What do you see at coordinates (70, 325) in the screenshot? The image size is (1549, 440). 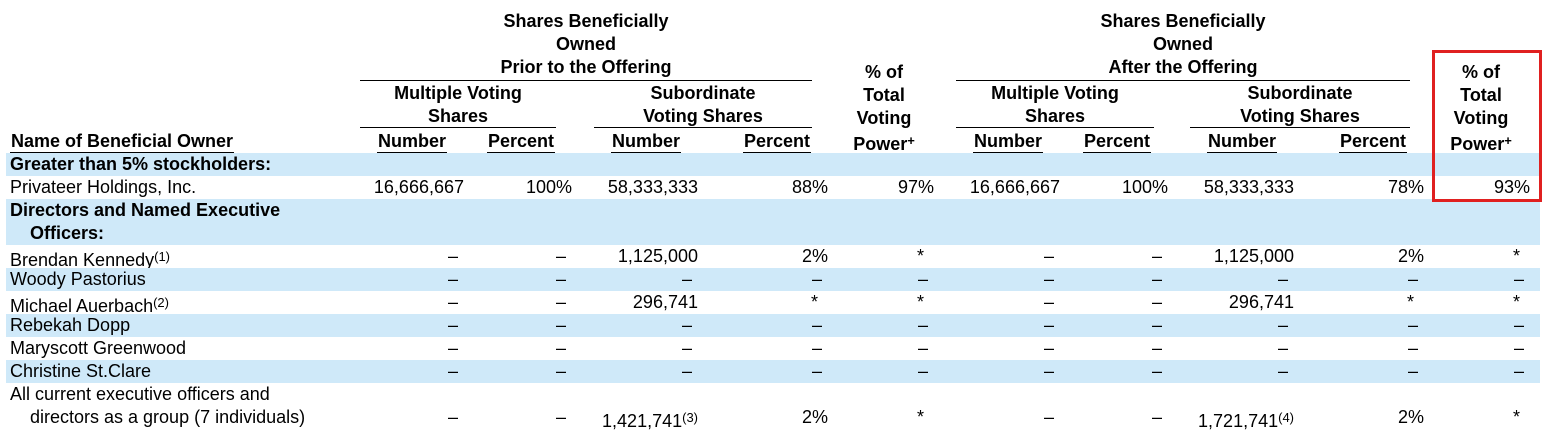 I see `owner-name: Rebekah Dopp` at bounding box center [70, 325].